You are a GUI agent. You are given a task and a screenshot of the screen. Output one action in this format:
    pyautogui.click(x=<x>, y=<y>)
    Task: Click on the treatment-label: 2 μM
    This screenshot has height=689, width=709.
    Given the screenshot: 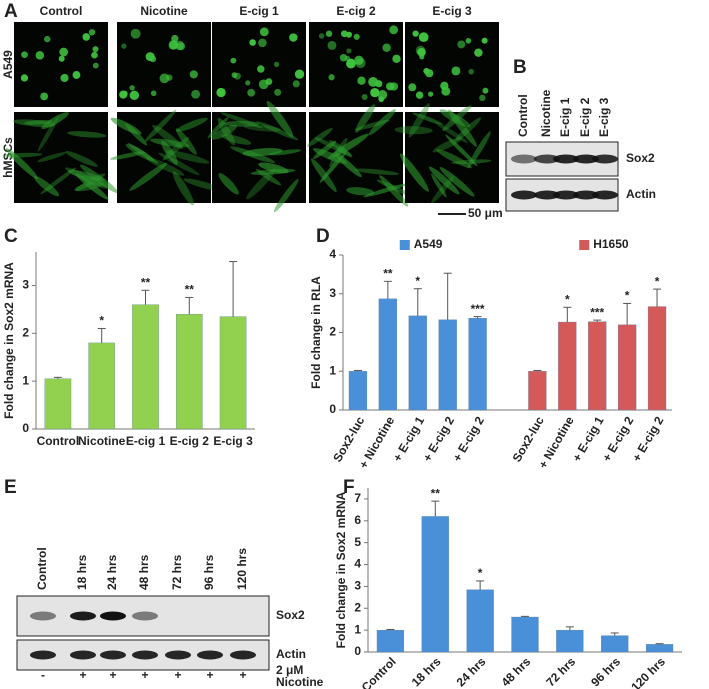 What is the action you would take?
    pyautogui.click(x=289, y=670)
    